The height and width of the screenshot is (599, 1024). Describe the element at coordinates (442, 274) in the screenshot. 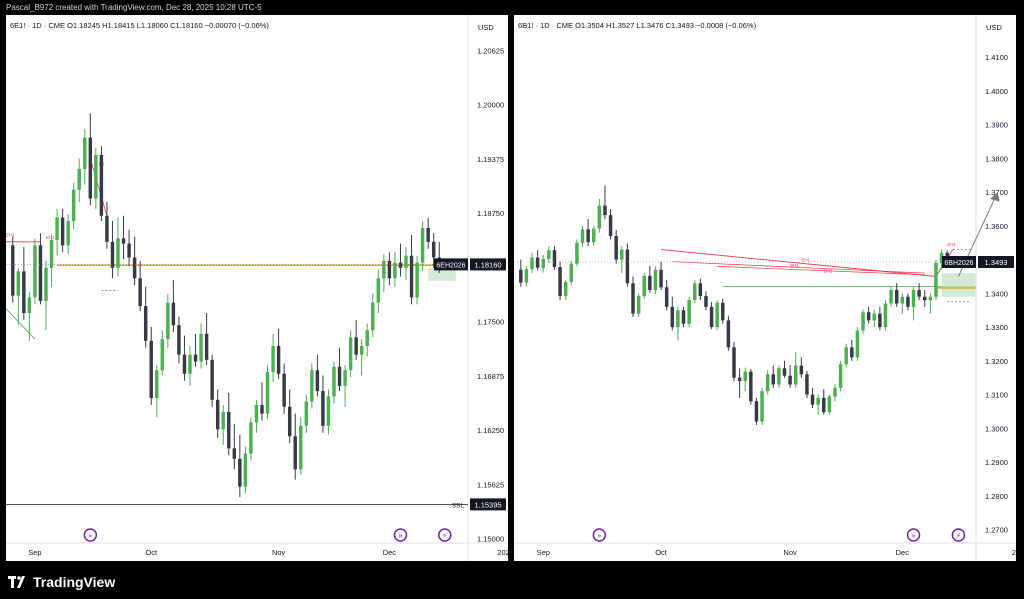

I see `demand-zone` at that location.